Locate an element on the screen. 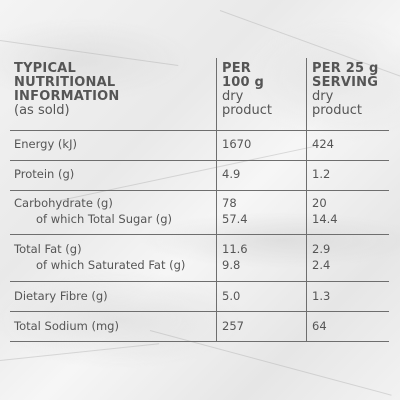 Image resolution: width=400 pixels, height=400 pixels. sub-value-per-100g: 9.8 is located at coordinates (231, 265).